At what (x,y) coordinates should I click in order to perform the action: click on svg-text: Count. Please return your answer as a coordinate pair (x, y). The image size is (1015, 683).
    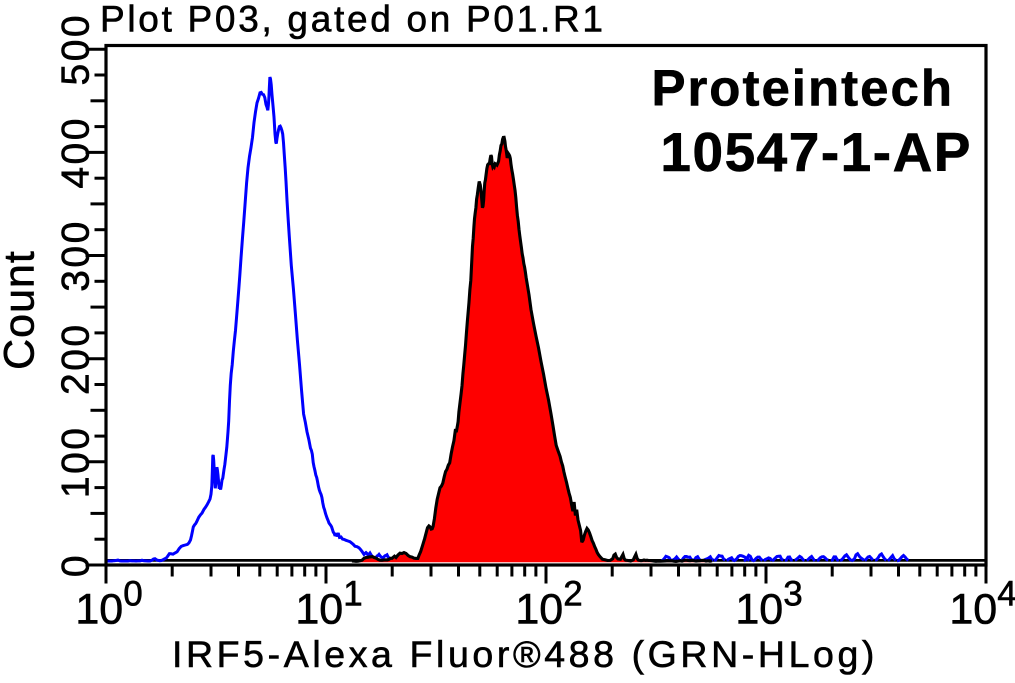
    Looking at the image, I should click on (22, 310).